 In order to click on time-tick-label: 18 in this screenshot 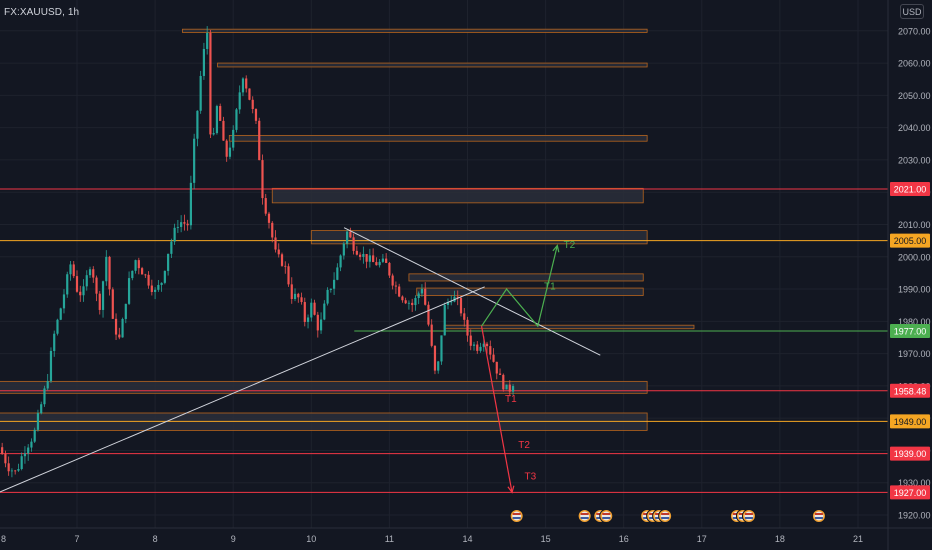, I will do `click(780, 539)`.